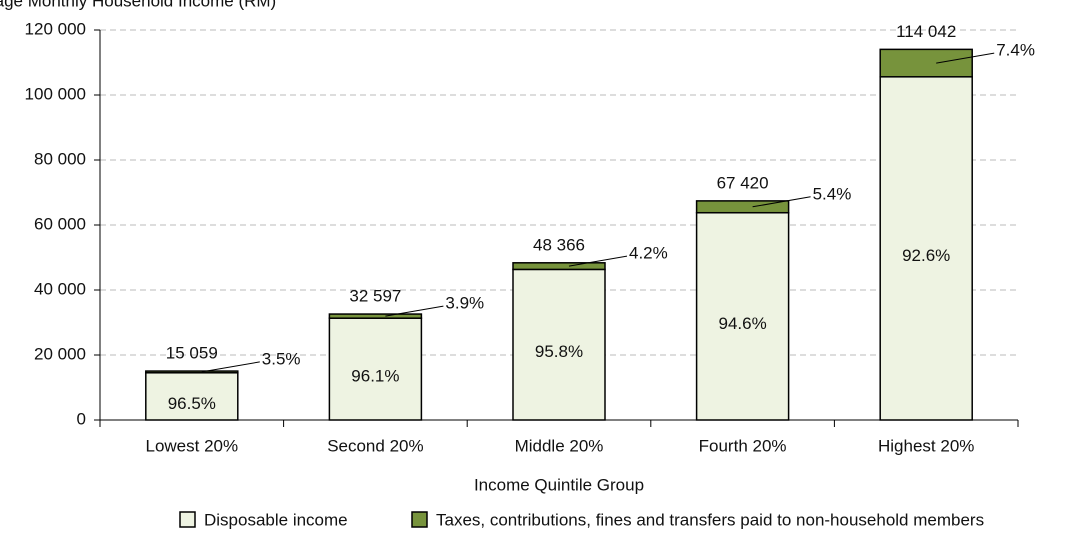  Describe the element at coordinates (138, 5) in the screenshot. I see `y-axis-title: Average Monthly Household Income (RM)` at that location.